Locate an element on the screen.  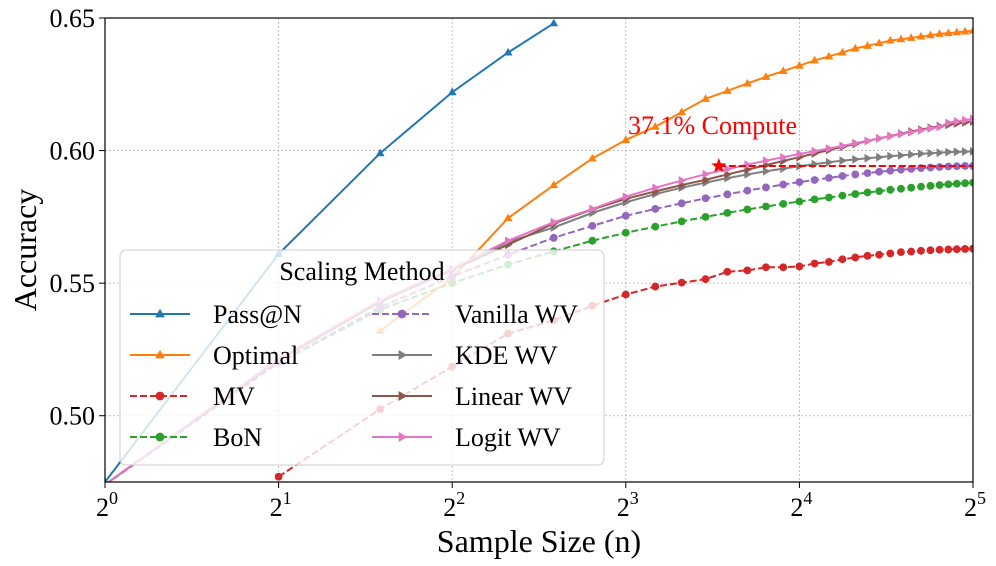
x-tick-label: 22 is located at coordinates (454, 505).